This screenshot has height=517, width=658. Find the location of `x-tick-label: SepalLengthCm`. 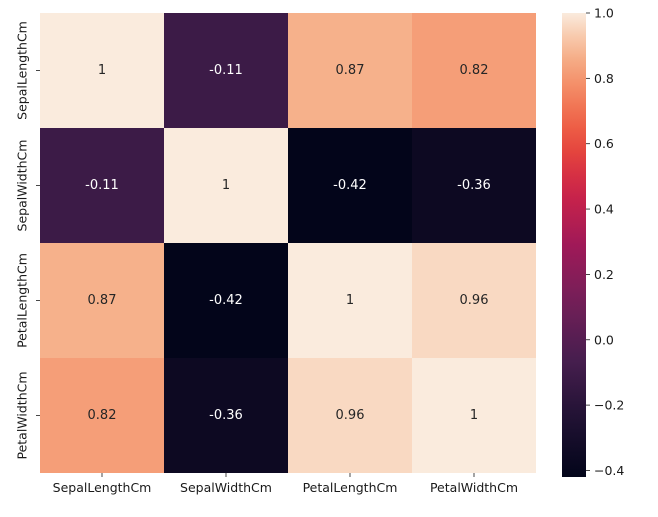

x-tick-label: SepalLengthCm is located at coordinates (102, 487).